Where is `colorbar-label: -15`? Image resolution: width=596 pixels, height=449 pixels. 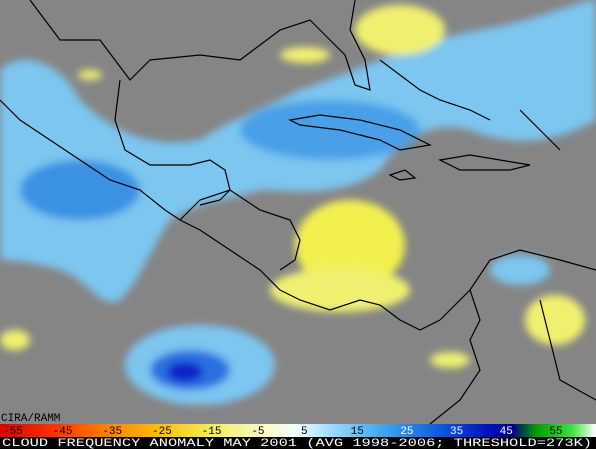 colorbar-label: -15 is located at coordinates (212, 432).